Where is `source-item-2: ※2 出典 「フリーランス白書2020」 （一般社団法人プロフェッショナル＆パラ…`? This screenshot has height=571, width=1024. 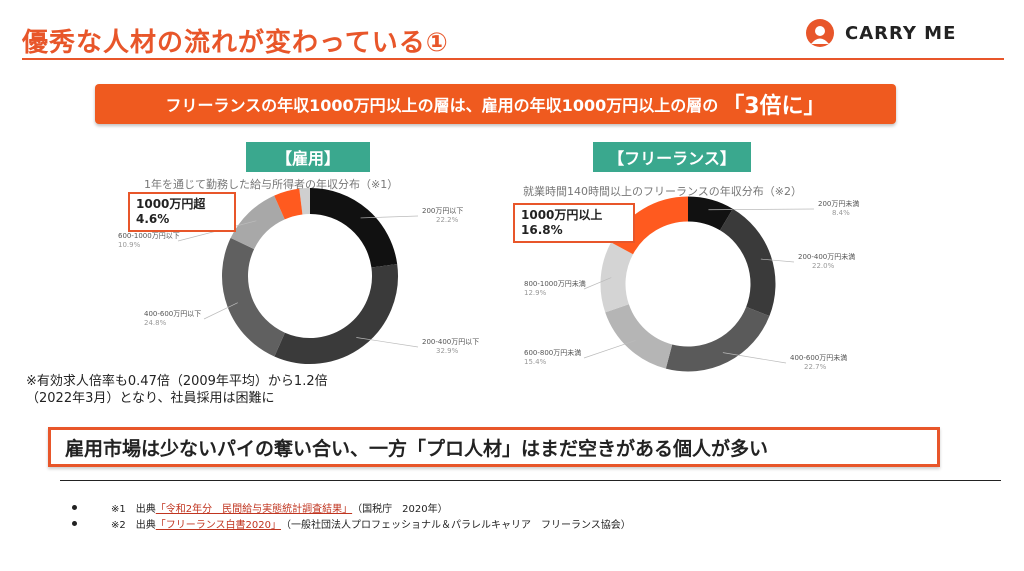
source-item-2: ※2 出典 「フリーランス白書2020」 （一般社団法人プロフェッショナル＆パラ… is located at coordinates (351, 523).